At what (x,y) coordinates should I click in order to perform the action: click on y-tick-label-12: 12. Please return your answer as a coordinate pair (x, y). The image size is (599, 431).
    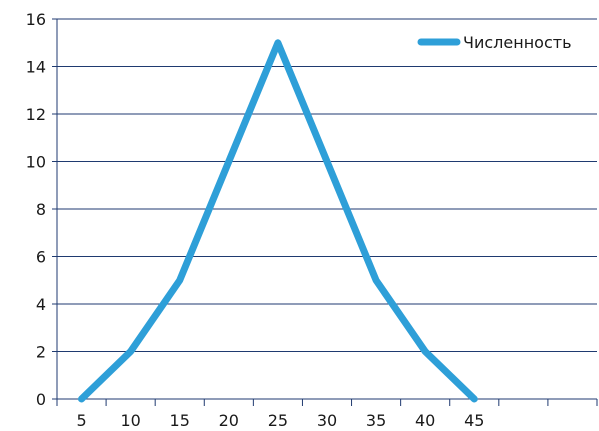
    Looking at the image, I should click on (36, 114).